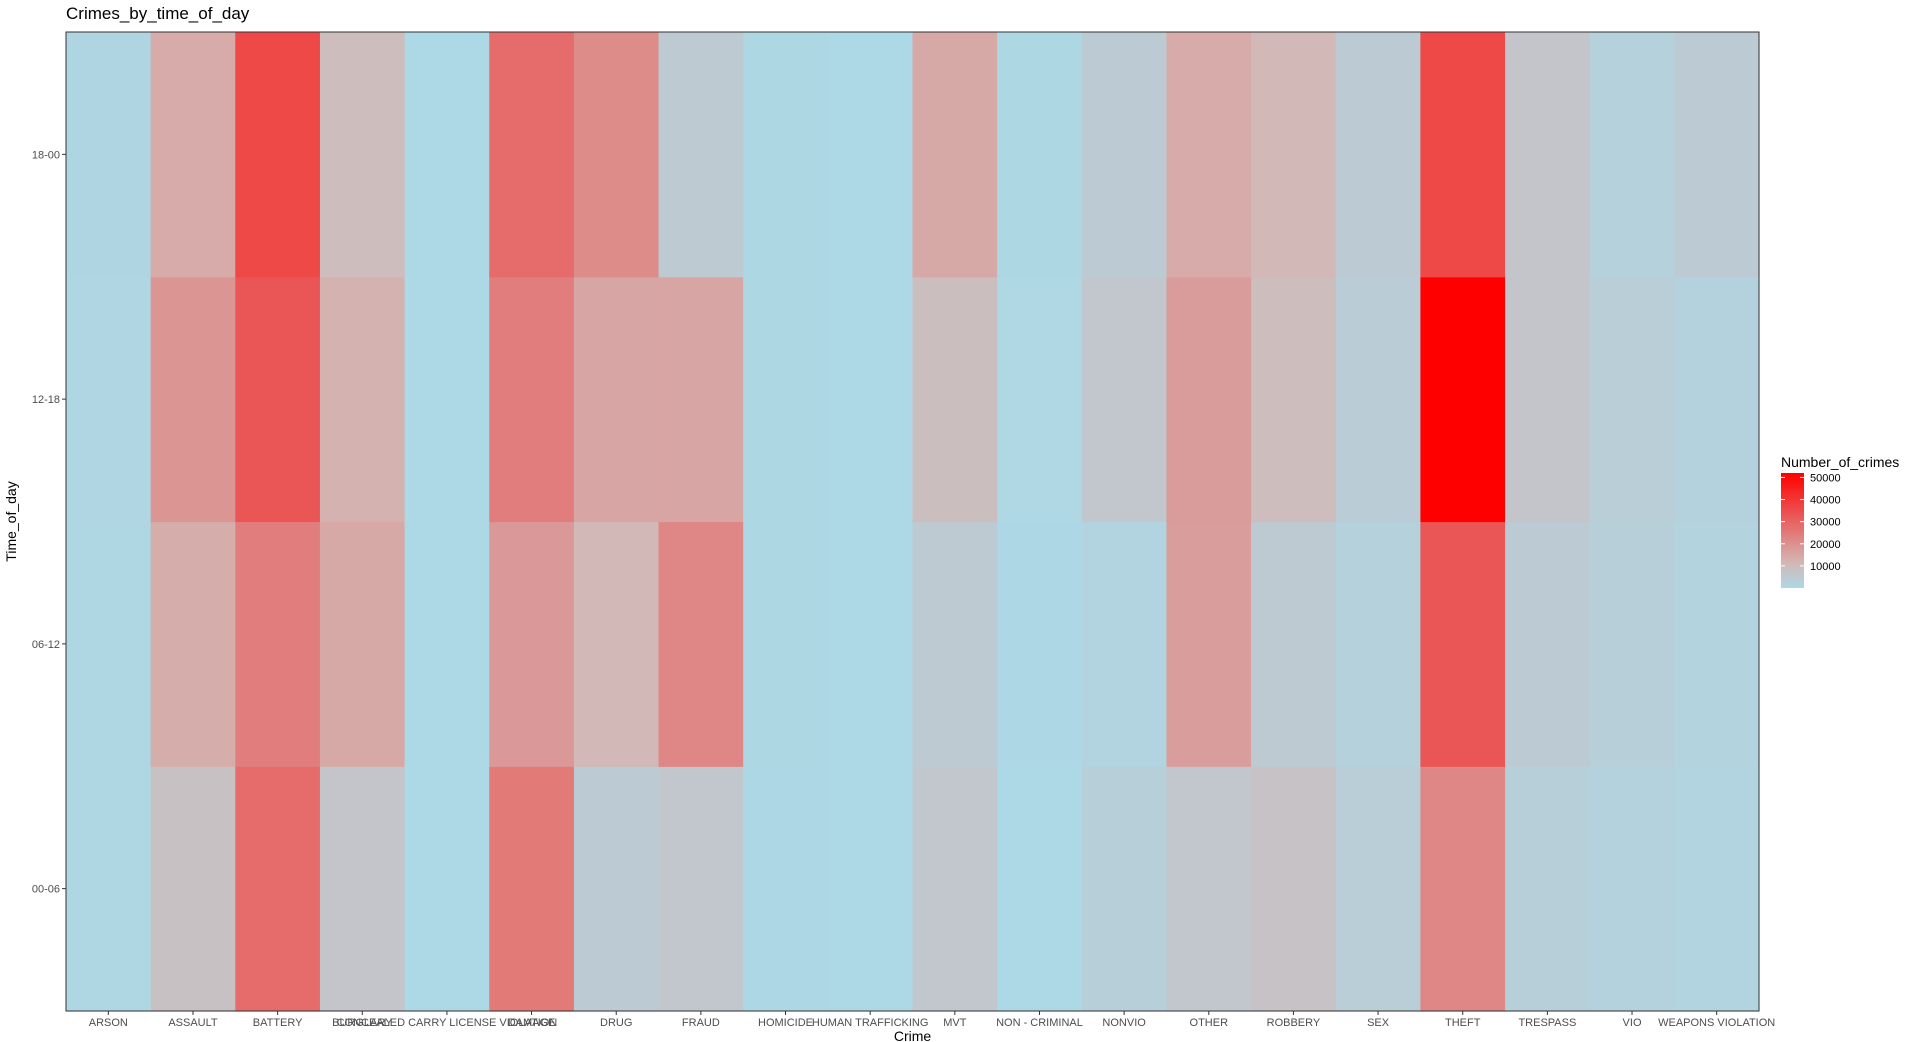  What do you see at coordinates (1463, 1023) in the screenshot?
I see `x-tick-label-theft: THEFT` at bounding box center [1463, 1023].